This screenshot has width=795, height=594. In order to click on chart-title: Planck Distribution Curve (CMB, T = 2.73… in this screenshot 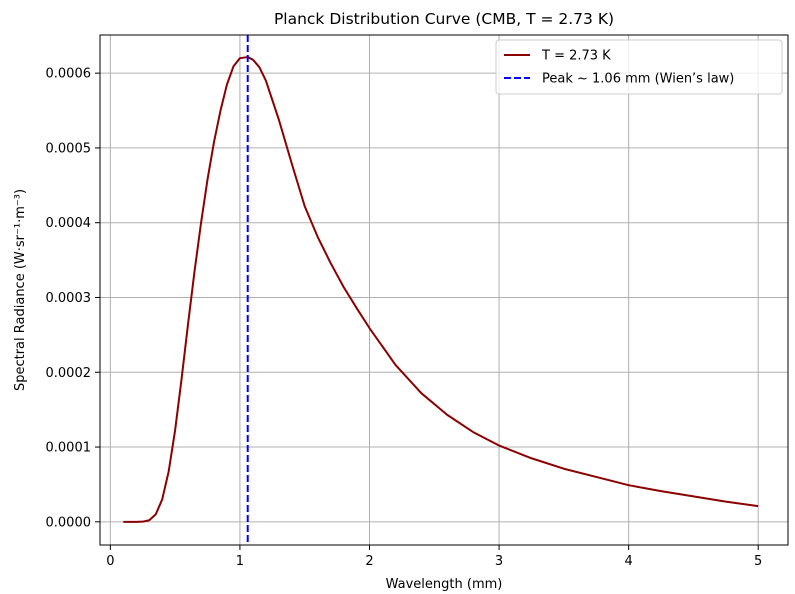, I will do `click(444, 19)`.